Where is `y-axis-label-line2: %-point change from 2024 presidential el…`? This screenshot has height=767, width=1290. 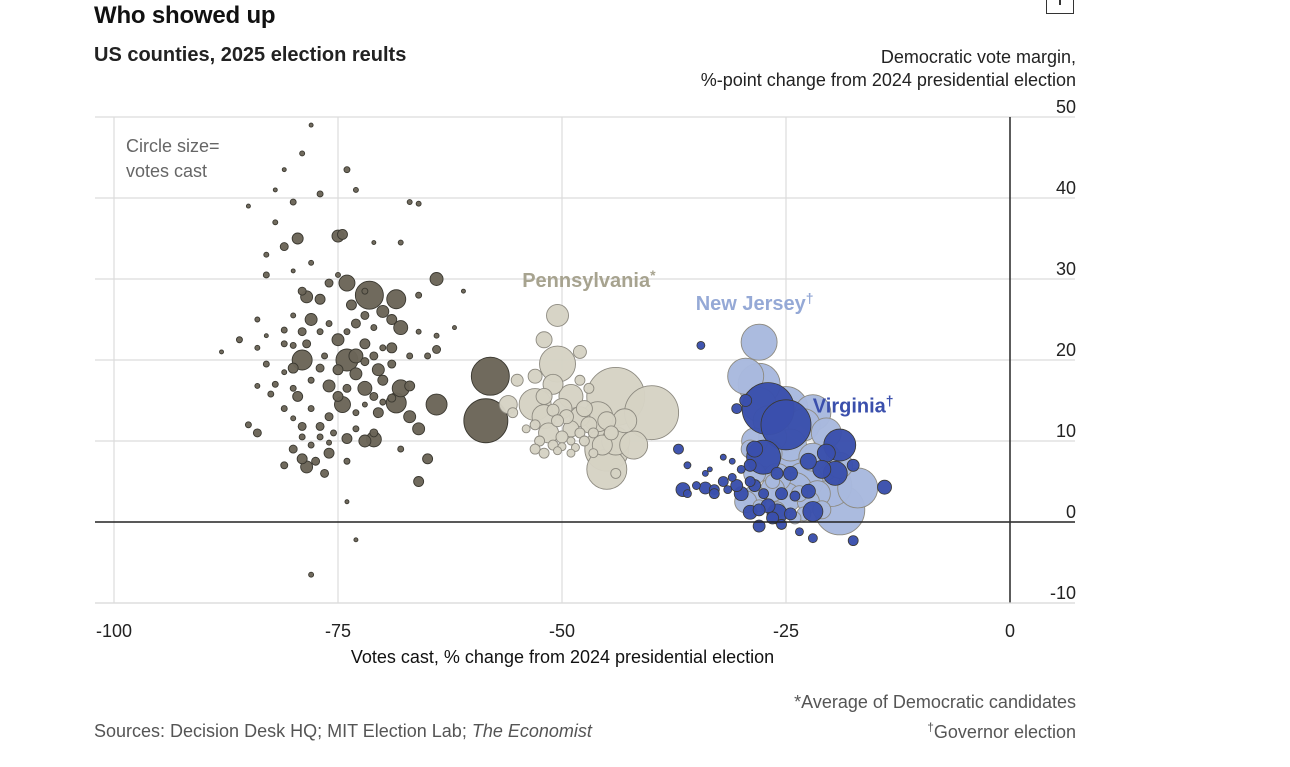 y-axis-label-line2: %-point change from 2024 presidential el… is located at coordinates (888, 80).